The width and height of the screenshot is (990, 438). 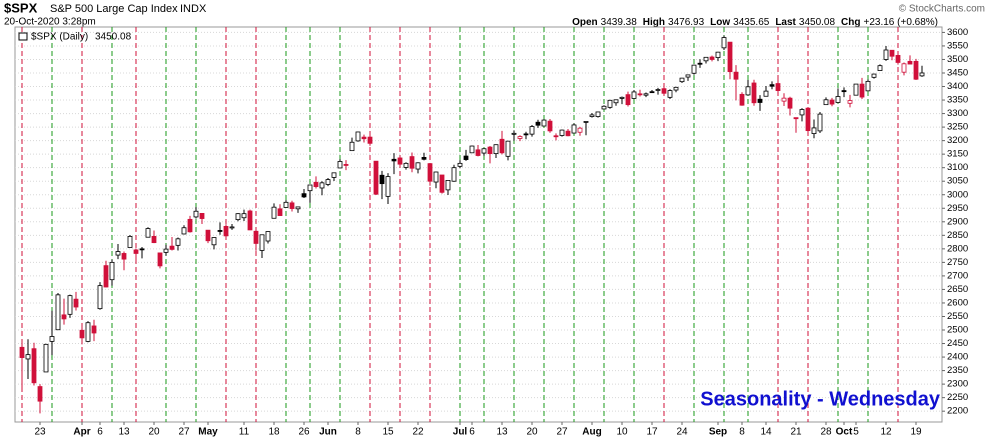 I want to click on quote-label: Low, so click(x=720, y=22).